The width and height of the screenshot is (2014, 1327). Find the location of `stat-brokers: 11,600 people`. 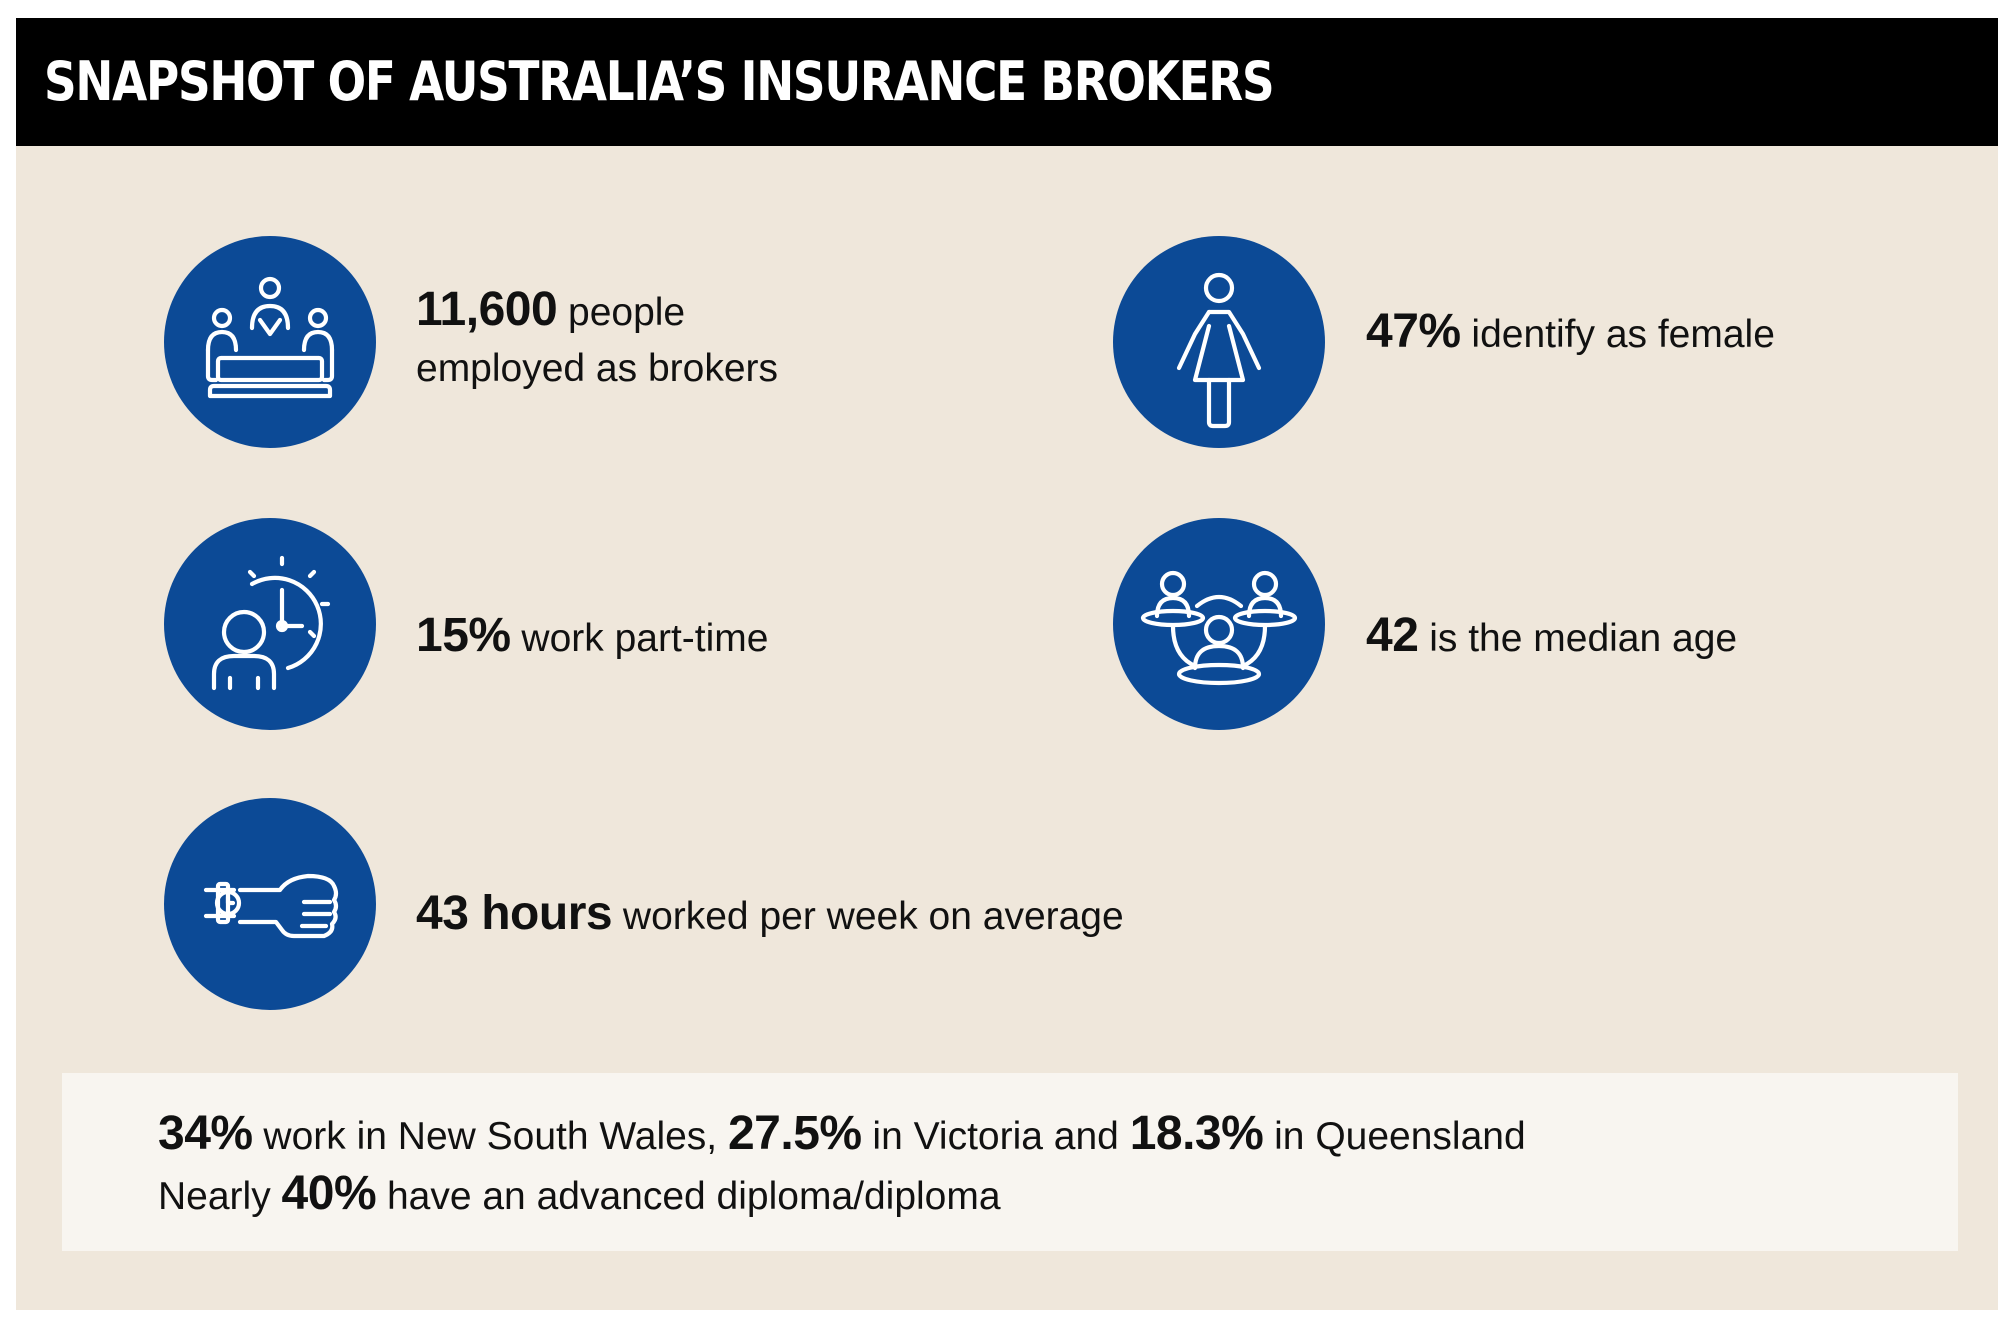

stat-brokers: 11,600 people is located at coordinates (550, 311).